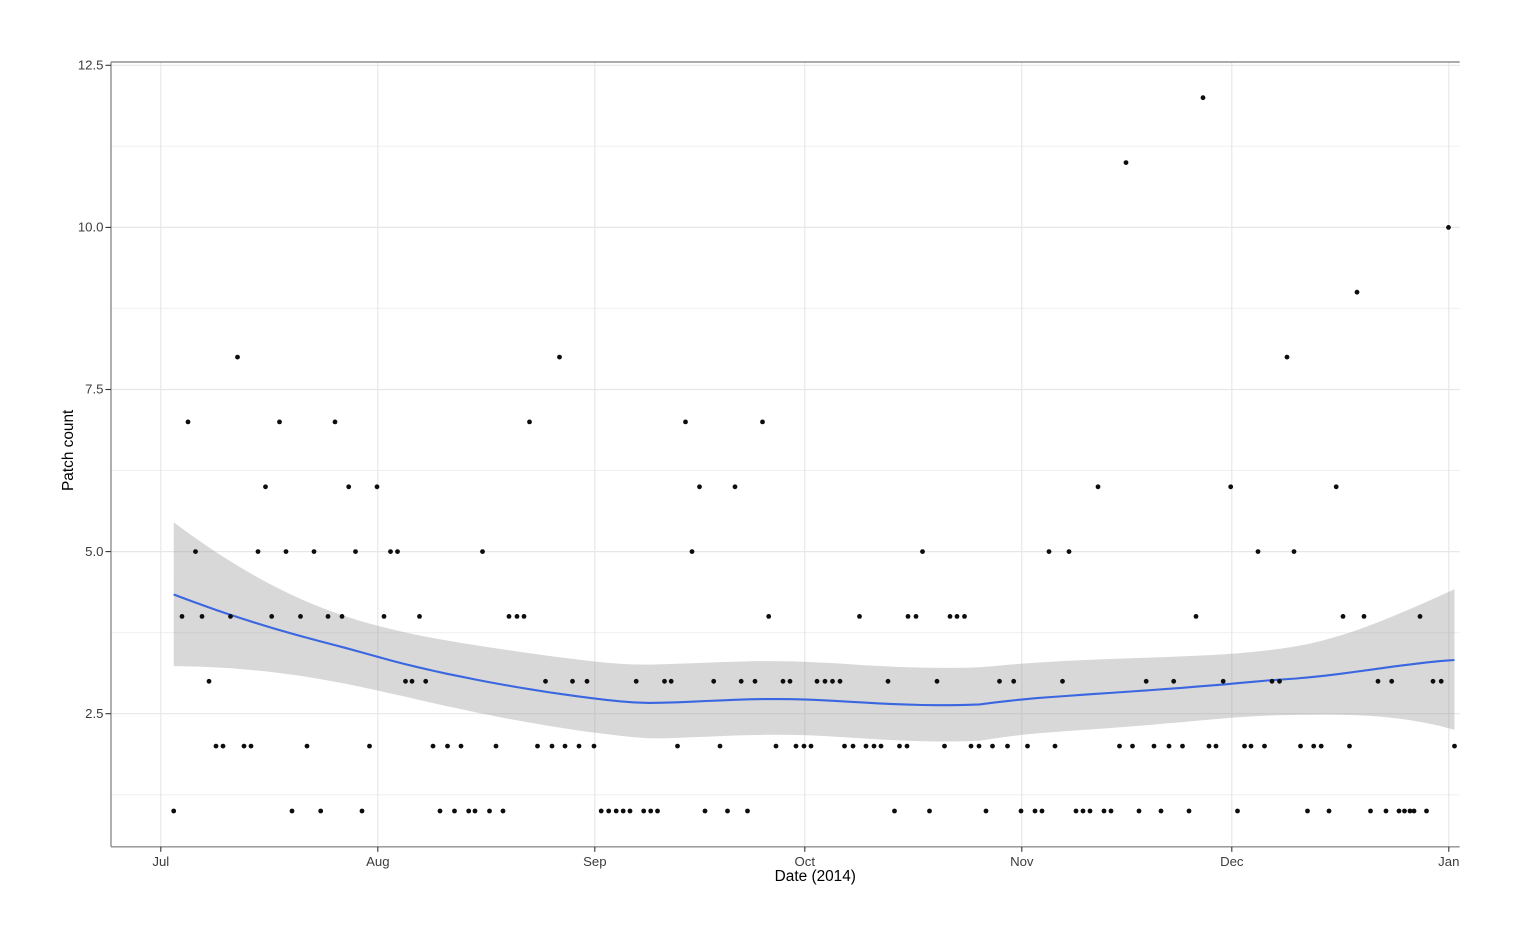 The image size is (1520, 944). Describe the element at coordinates (377, 861) in the screenshot. I see `svg-text: Aug` at that location.